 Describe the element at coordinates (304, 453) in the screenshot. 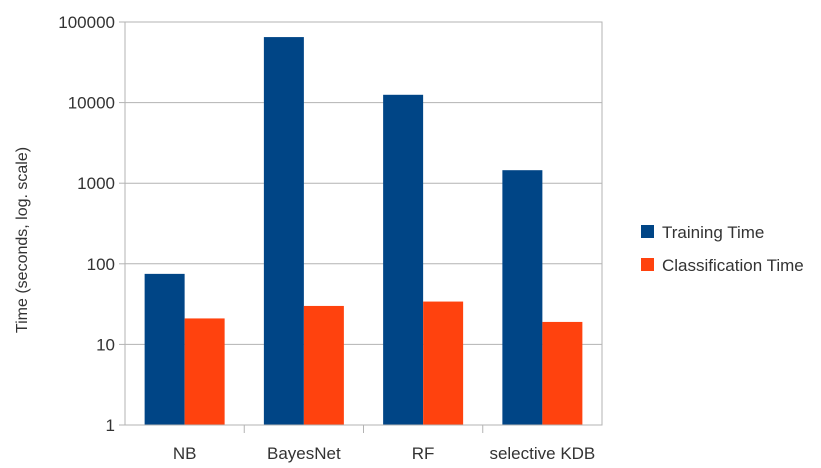

I see `x-tick-label: BayesNet` at that location.